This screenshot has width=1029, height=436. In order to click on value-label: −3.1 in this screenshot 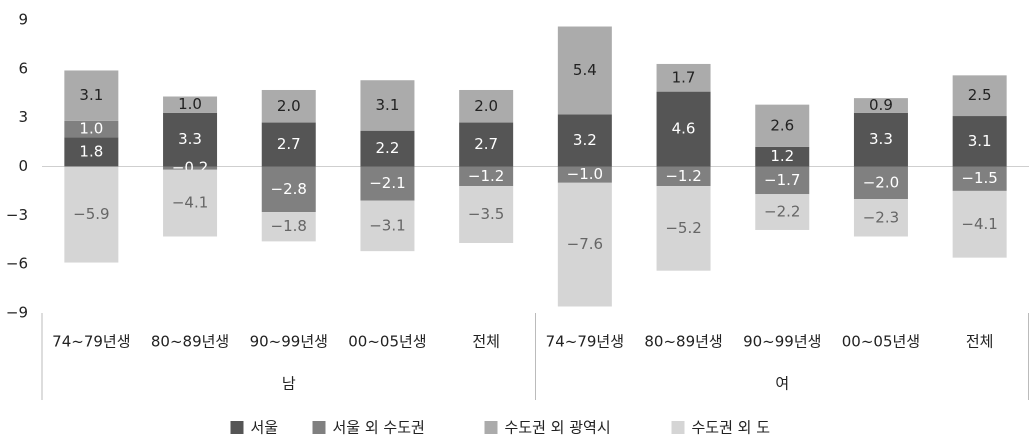, I will do `click(387, 225)`.